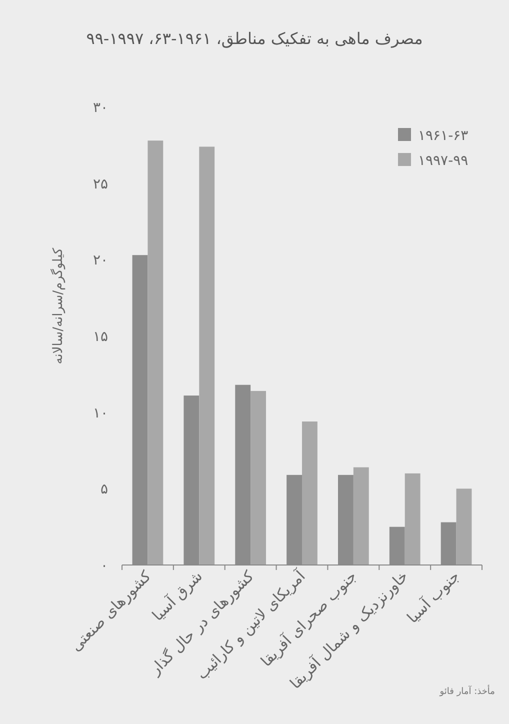 The height and width of the screenshot is (724, 509). Describe the element at coordinates (467, 690) in the screenshot. I see `text: مأخذ: آمار فائو` at that location.